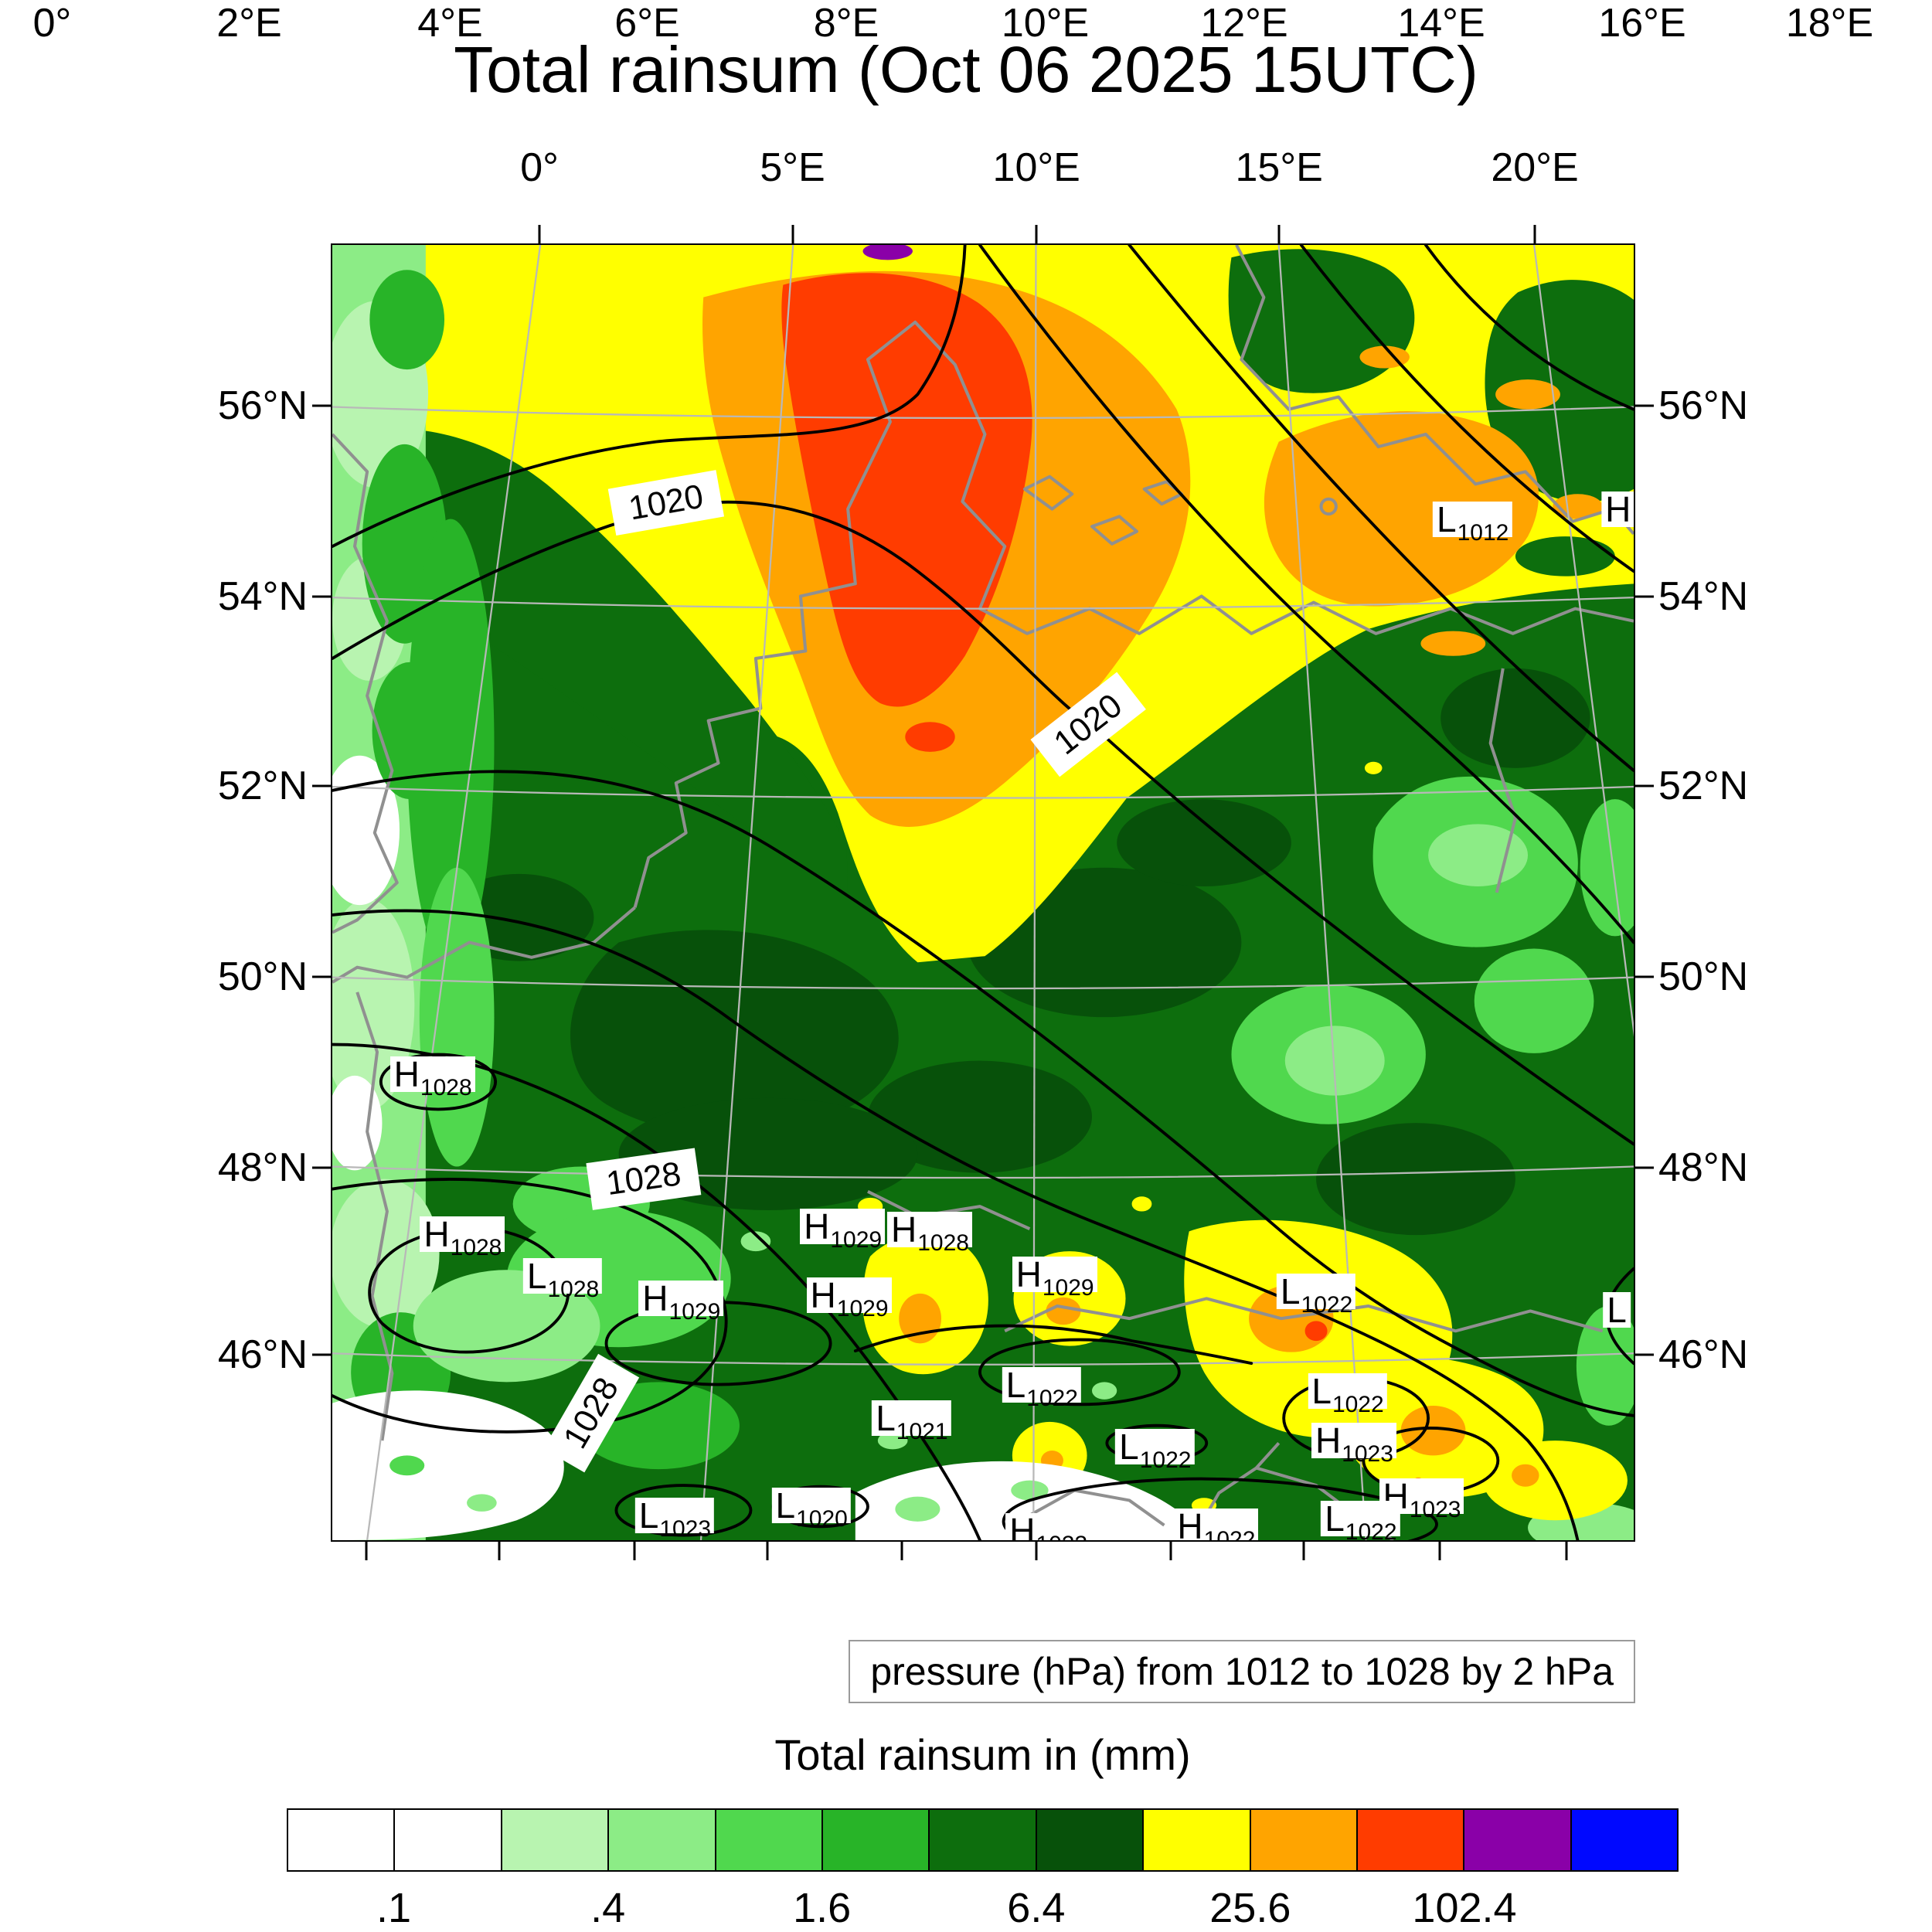 This screenshot has width=1932, height=1932. Describe the element at coordinates (811, 1509) in the screenshot. I see `pressure-marker-low: L1020` at that location.